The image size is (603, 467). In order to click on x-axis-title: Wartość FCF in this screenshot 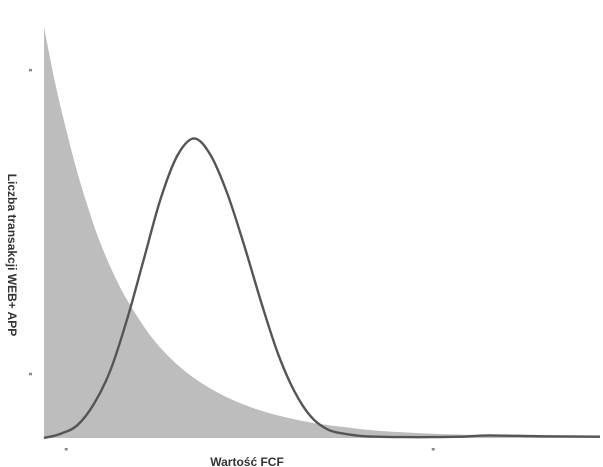, I will do `click(247, 461)`.